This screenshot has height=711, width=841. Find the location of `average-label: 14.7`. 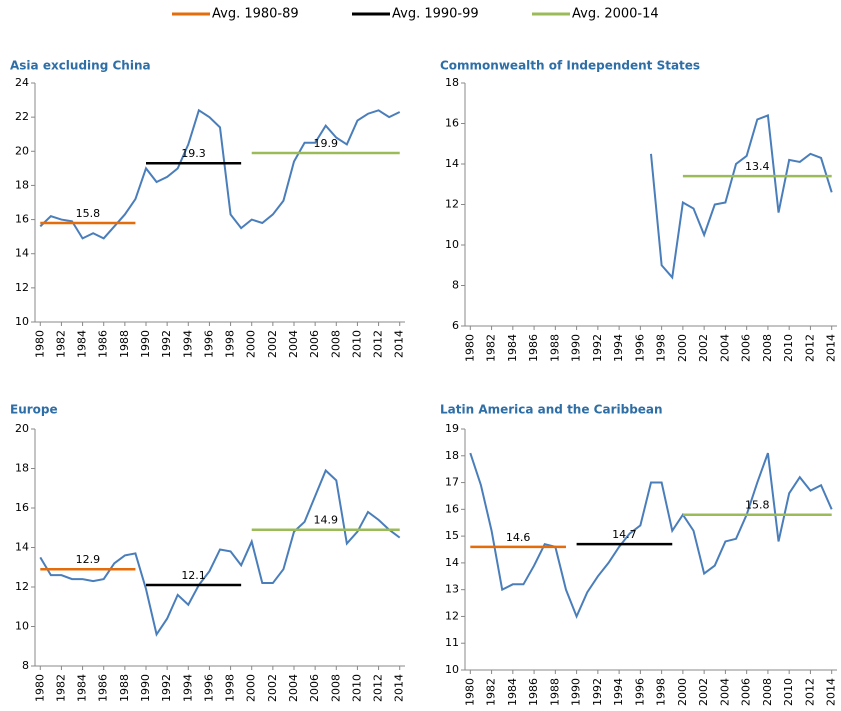

average-label: 14.7 is located at coordinates (624, 534).